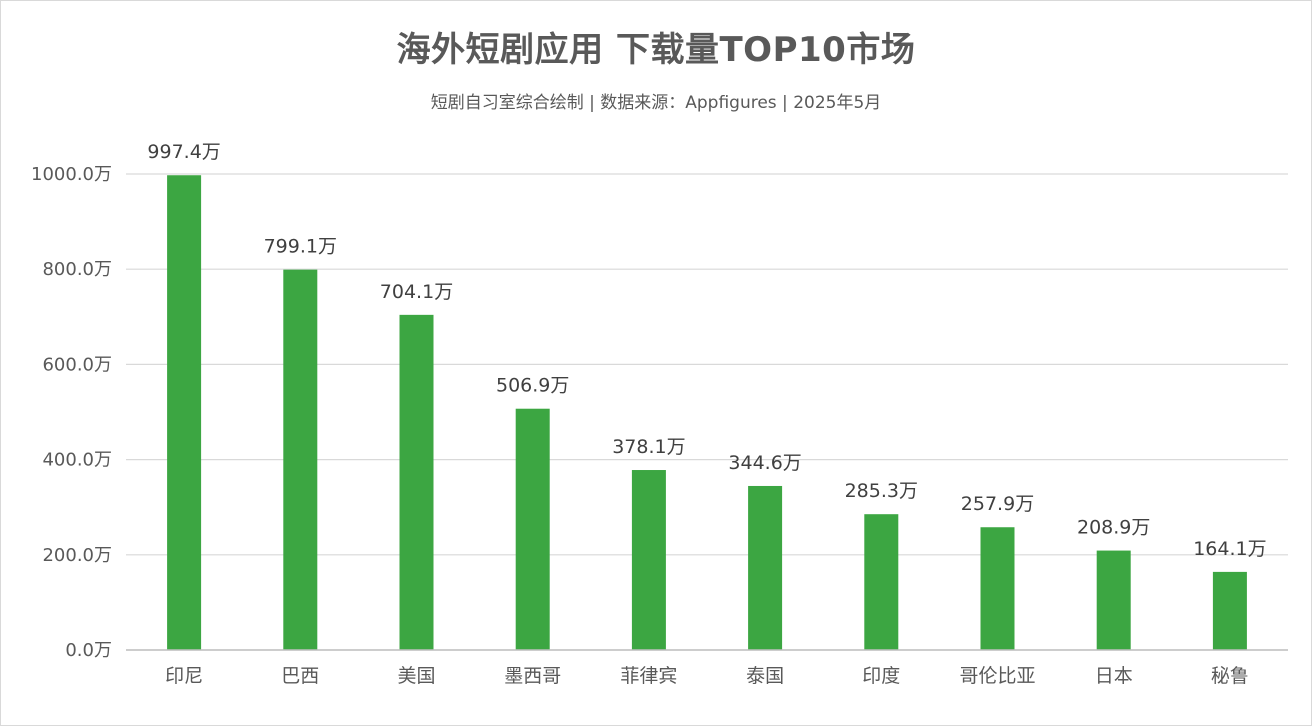 Image resolution: width=1312 pixels, height=726 pixels. Describe the element at coordinates (1229, 610) in the screenshot. I see `bar-秘鲁` at that location.